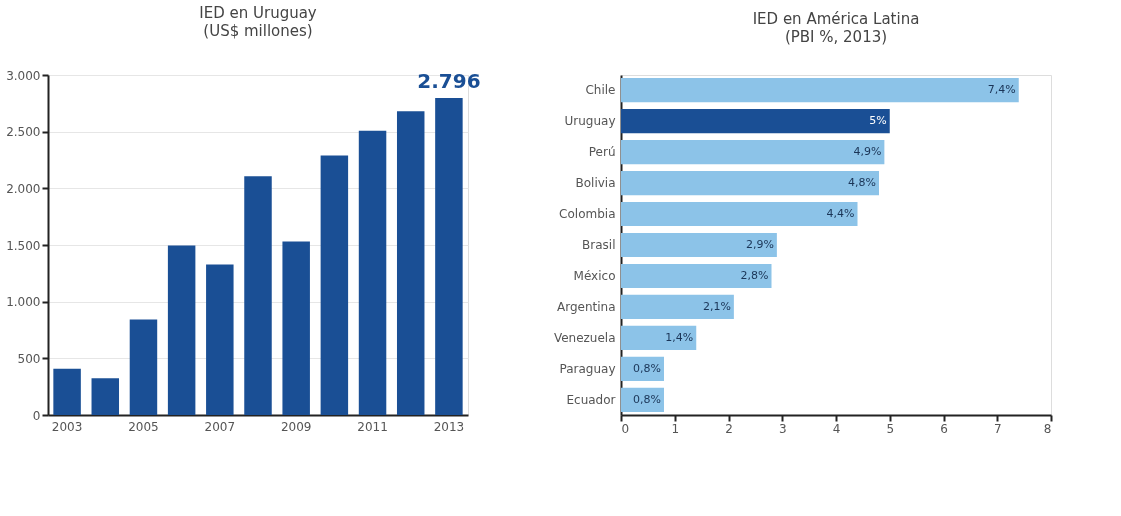 The width and height of the screenshot is (1121, 516). What do you see at coordinates (716, 306) in the screenshot?
I see `data-label: 2,1%` at bounding box center [716, 306].